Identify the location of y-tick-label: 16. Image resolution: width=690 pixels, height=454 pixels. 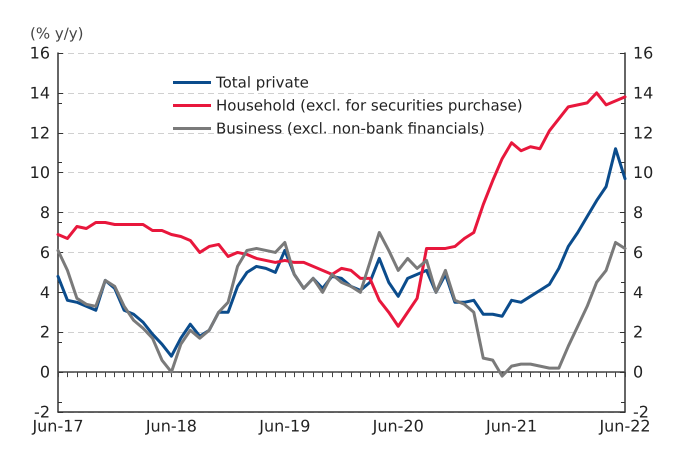
(40, 53).